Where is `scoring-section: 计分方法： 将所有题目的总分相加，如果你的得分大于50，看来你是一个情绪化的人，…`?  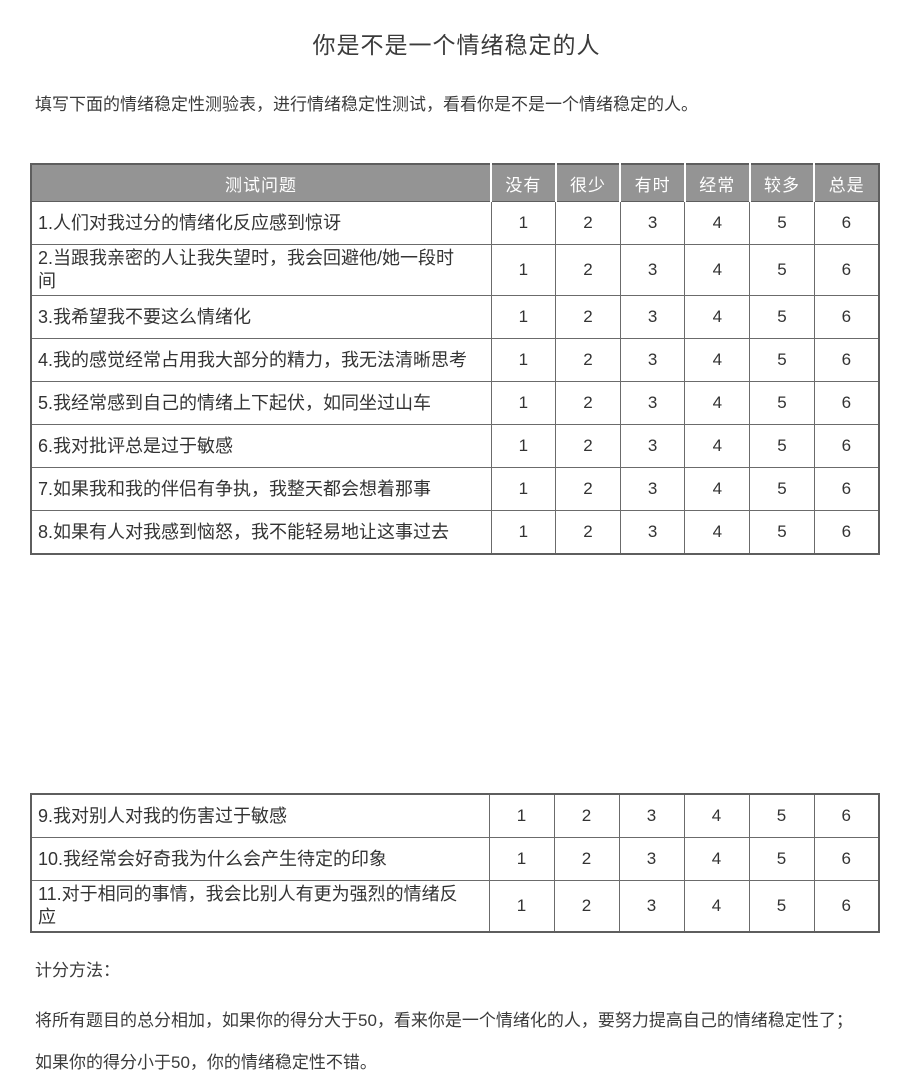
scoring-section: 计分方法： 将所有题目的总分相加，如果你的得分大于50，看来你是一个情绪化的人，… is located at coordinates (444, 1014).